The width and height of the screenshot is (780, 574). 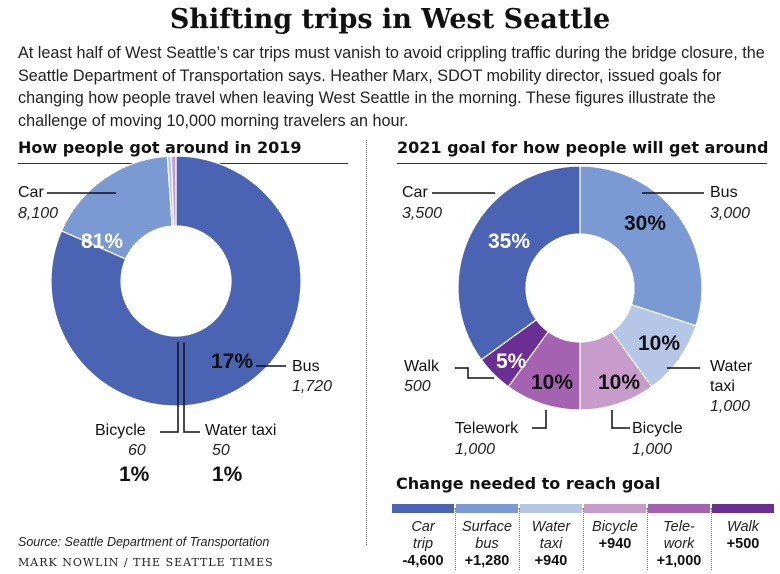 I want to click on label-bus-2021: Bus, so click(x=724, y=192).